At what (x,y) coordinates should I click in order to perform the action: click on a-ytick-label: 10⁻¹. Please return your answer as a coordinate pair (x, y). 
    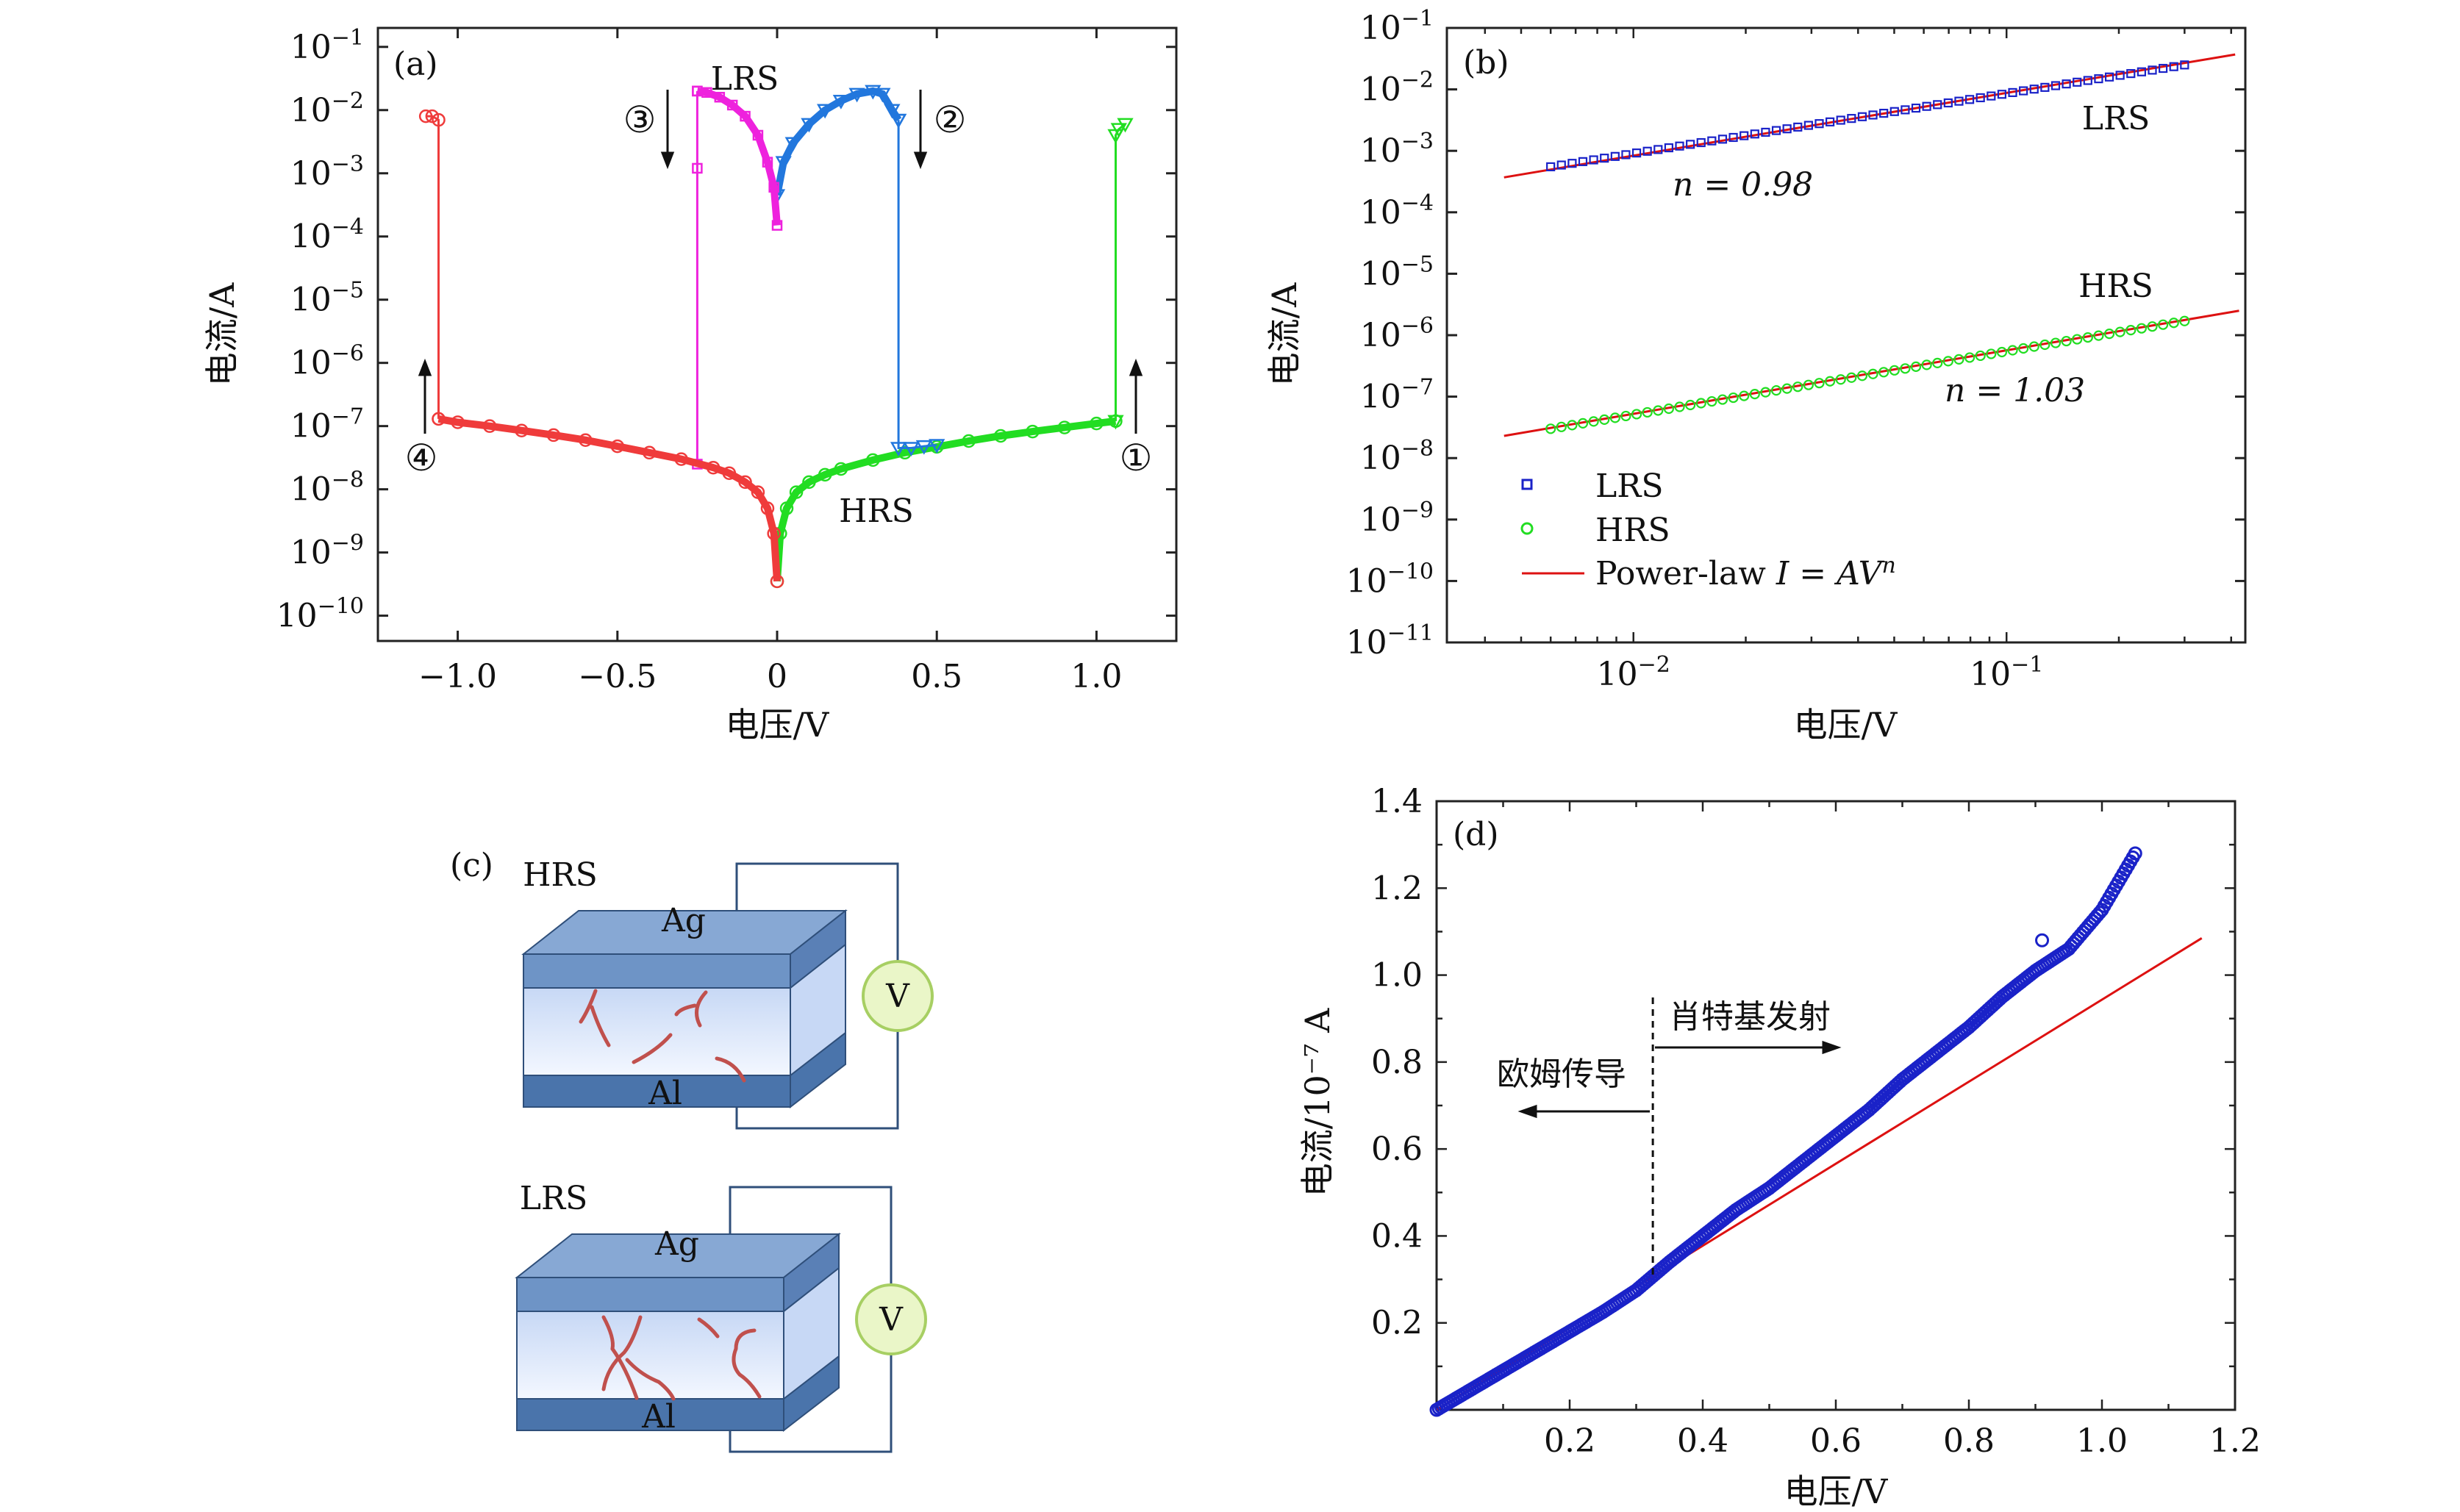
    Looking at the image, I should click on (327, 45).